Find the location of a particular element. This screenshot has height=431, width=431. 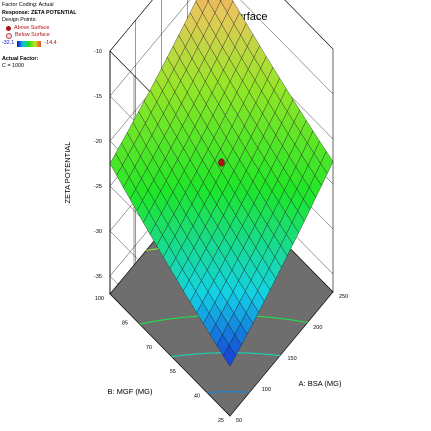

y-tick-label: 85 is located at coordinates (125, 323).